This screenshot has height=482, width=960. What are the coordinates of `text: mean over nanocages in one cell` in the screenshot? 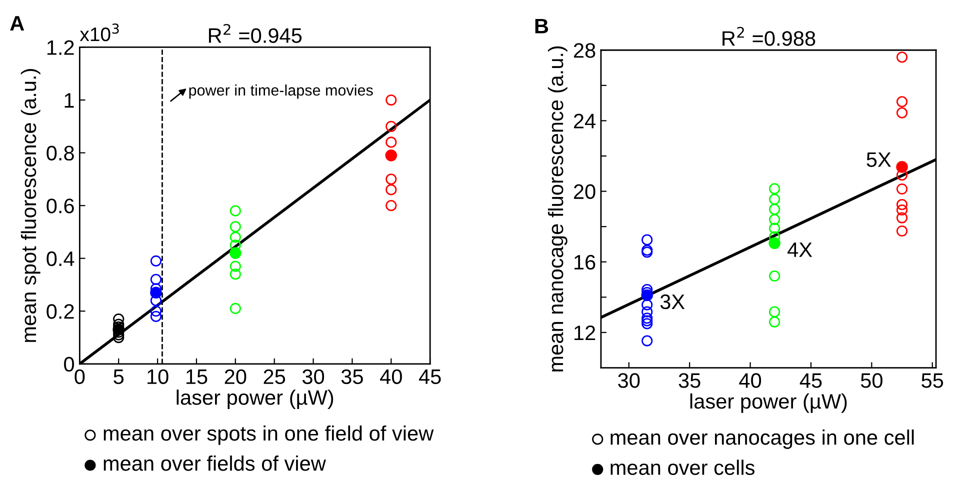 It's located at (762, 439).